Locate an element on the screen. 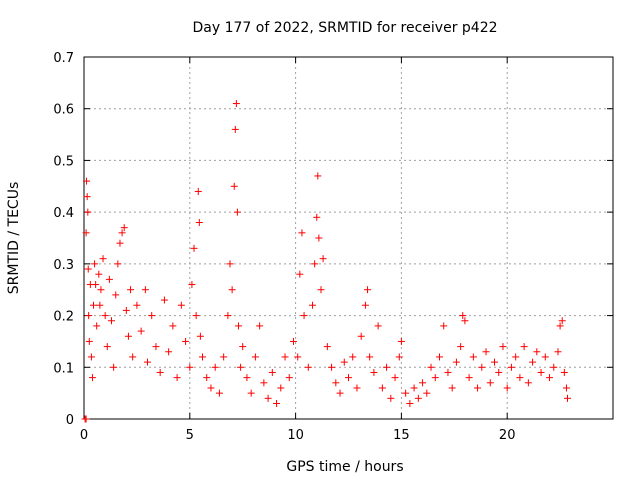 The width and height of the screenshot is (640, 480). x-axis-label: GPS time / hours is located at coordinates (344, 467).